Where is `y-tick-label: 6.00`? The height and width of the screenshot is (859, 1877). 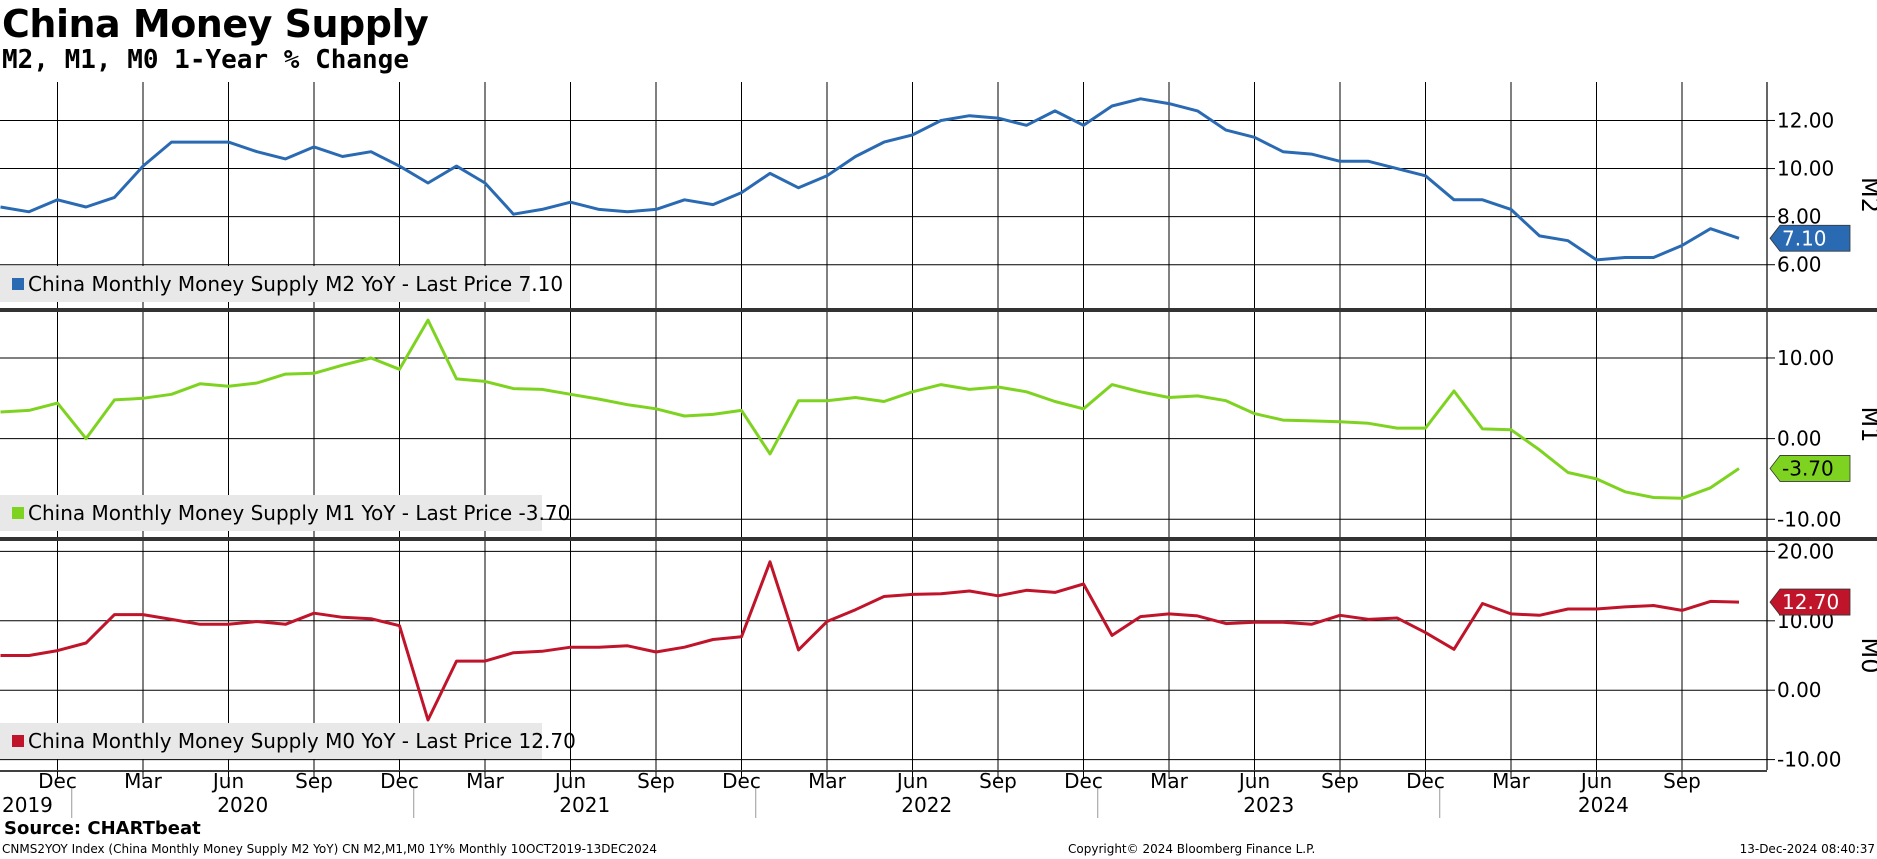 y-tick-label: 6.00 is located at coordinates (1799, 265).